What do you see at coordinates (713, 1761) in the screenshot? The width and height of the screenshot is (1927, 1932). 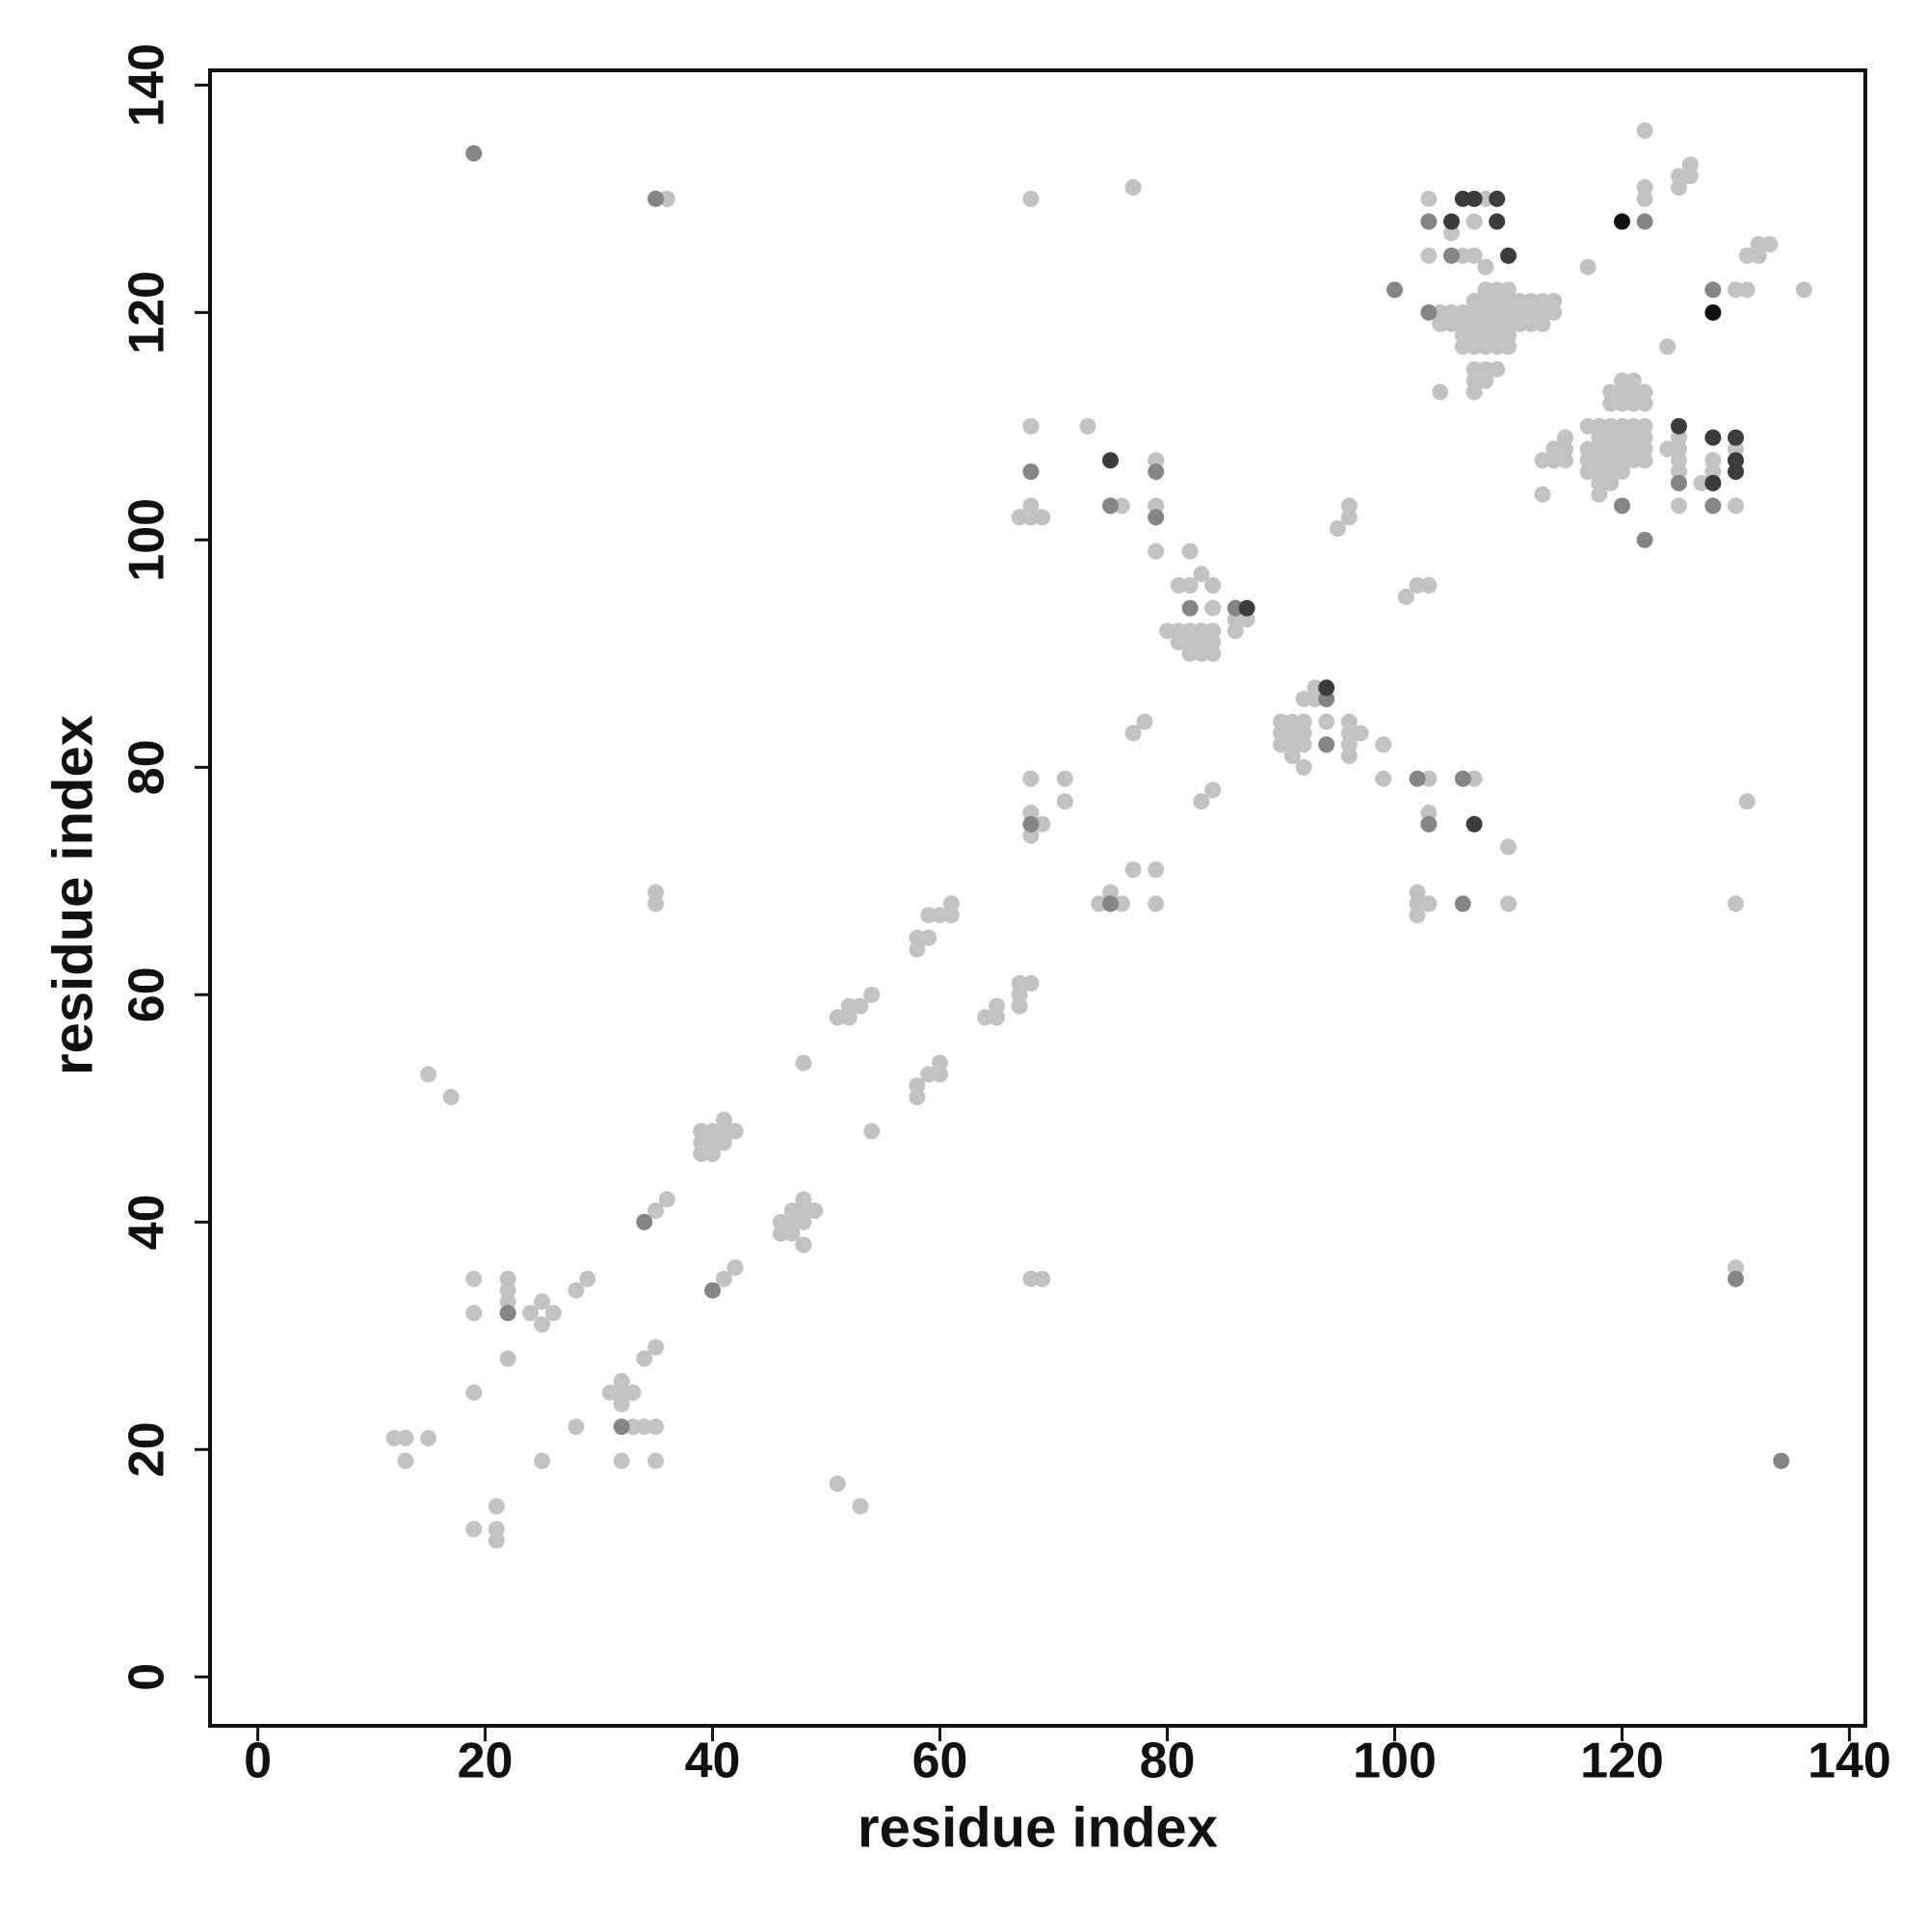 I see `x-tick-label: 40` at bounding box center [713, 1761].